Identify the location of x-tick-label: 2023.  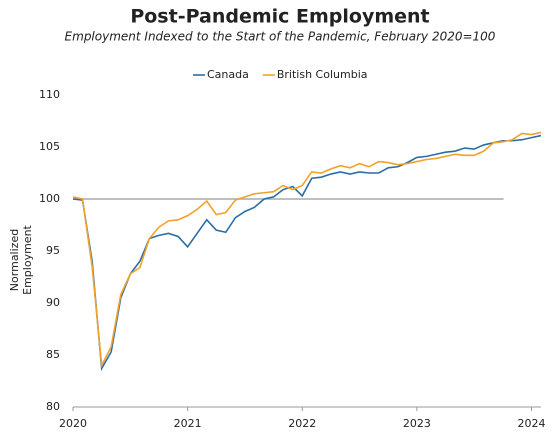
(417, 423).